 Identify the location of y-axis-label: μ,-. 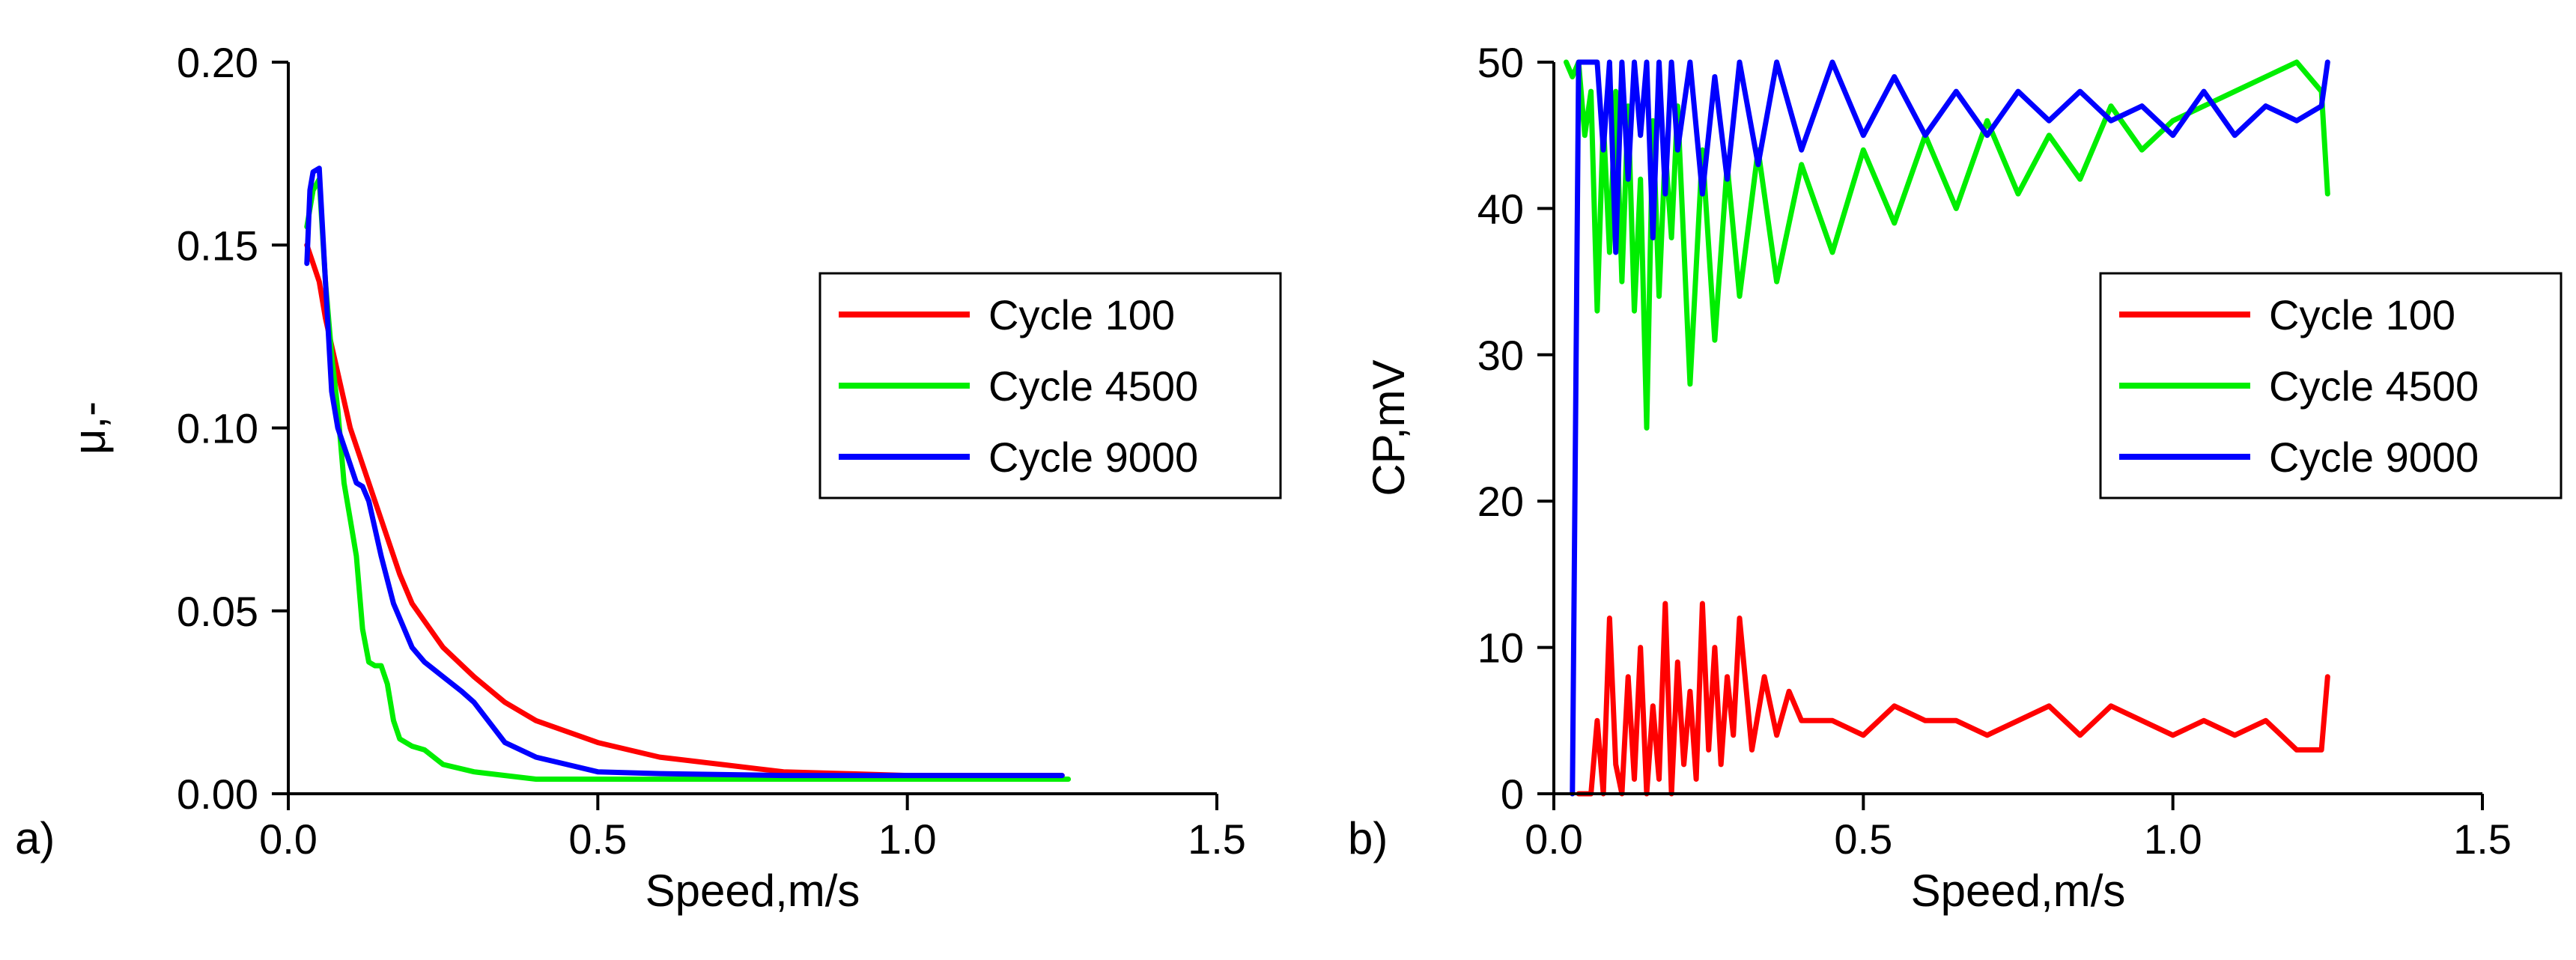
(89, 428).